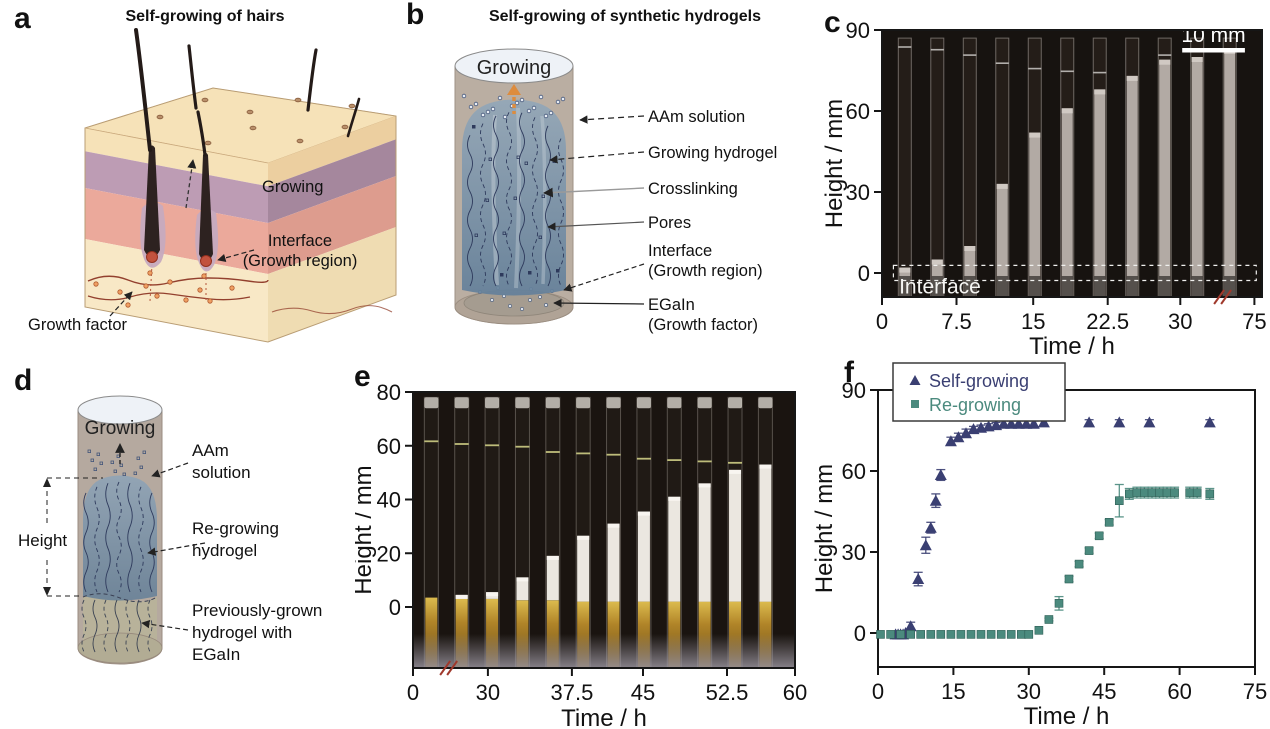 Image resolution: width=1270 pixels, height=729 pixels. I want to click on polymer-chains-blue, so click(119, 537).